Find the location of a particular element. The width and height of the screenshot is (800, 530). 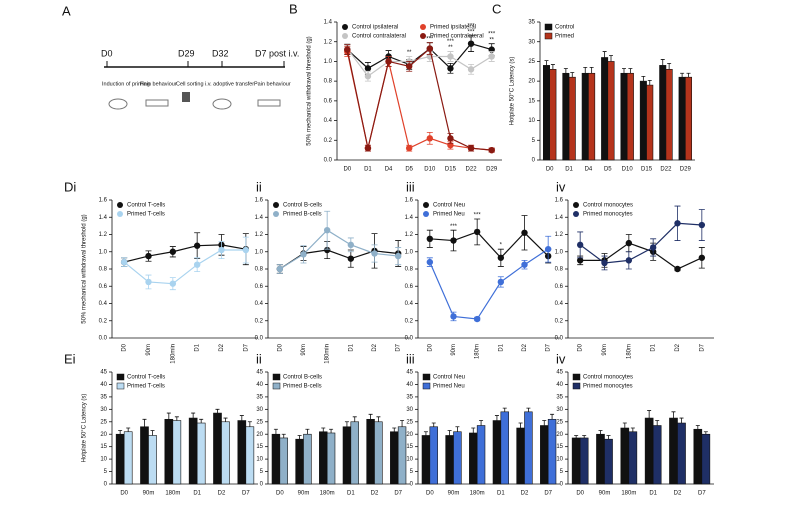

x-tick-label: D15 is located at coordinates (451, 170).